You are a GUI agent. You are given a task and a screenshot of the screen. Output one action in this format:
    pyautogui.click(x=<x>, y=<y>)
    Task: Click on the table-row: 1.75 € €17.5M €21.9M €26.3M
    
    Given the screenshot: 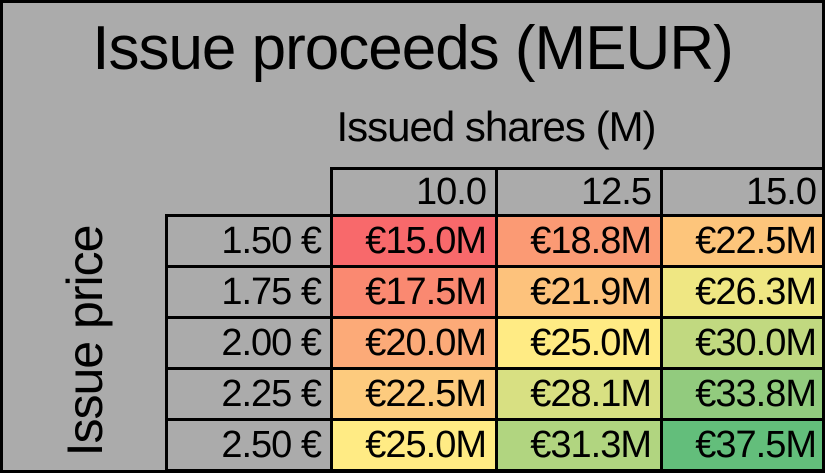 What is the action you would take?
    pyautogui.click(x=493, y=292)
    